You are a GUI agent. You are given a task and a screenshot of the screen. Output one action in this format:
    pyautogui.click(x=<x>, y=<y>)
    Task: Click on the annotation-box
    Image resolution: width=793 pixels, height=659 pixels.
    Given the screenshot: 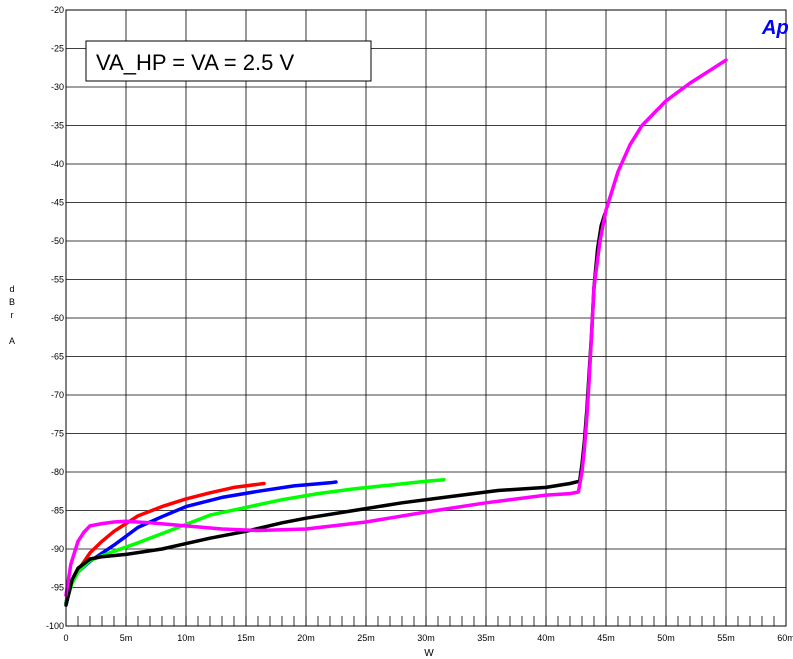 What is the action you would take?
    pyautogui.click(x=228, y=61)
    